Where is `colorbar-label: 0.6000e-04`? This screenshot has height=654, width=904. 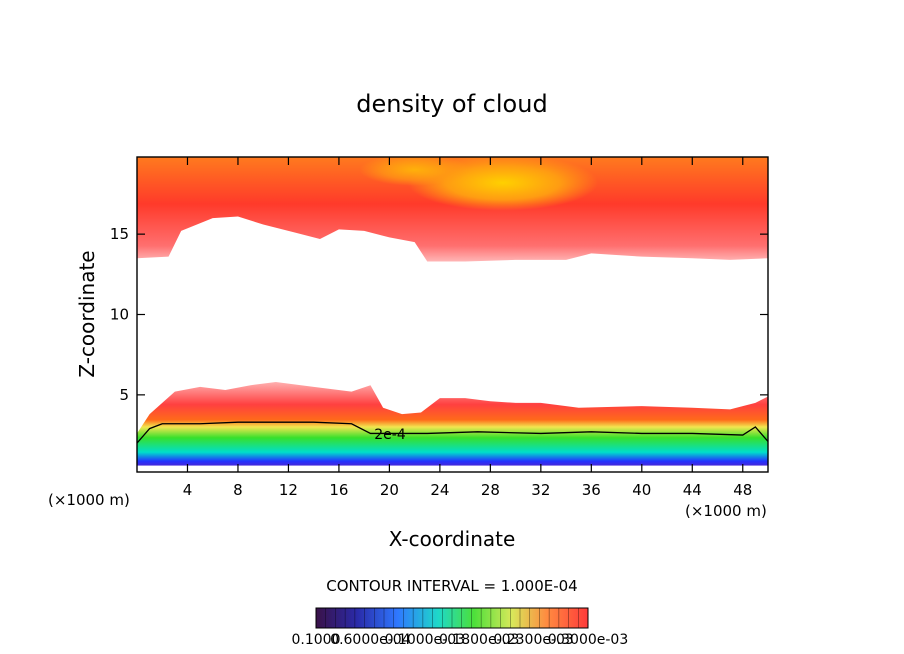
colorbar-label: 0.6000e-04 is located at coordinates (370, 640).